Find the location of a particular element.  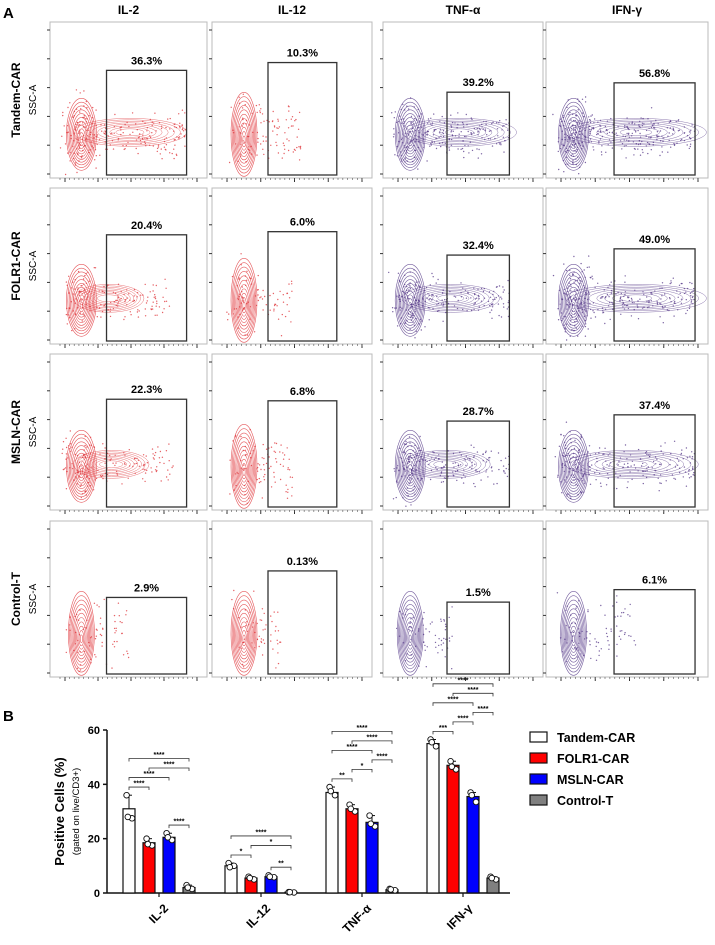

flow-plot-1-2: 32.4% is located at coordinates (462, 267).